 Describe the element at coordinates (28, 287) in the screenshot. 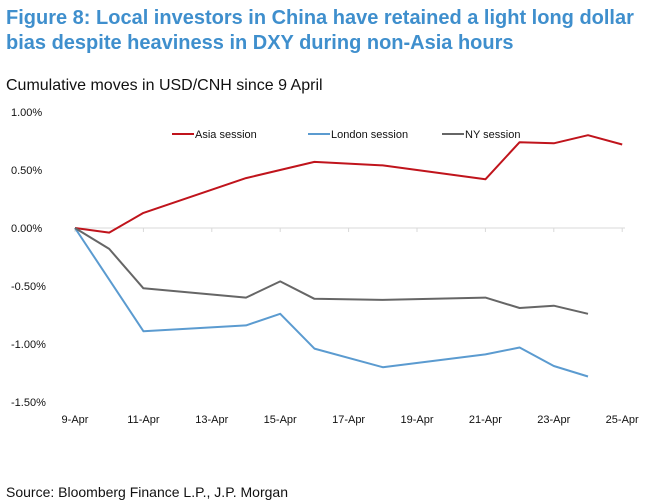

I see `y-tick-label: -0.50%` at that location.